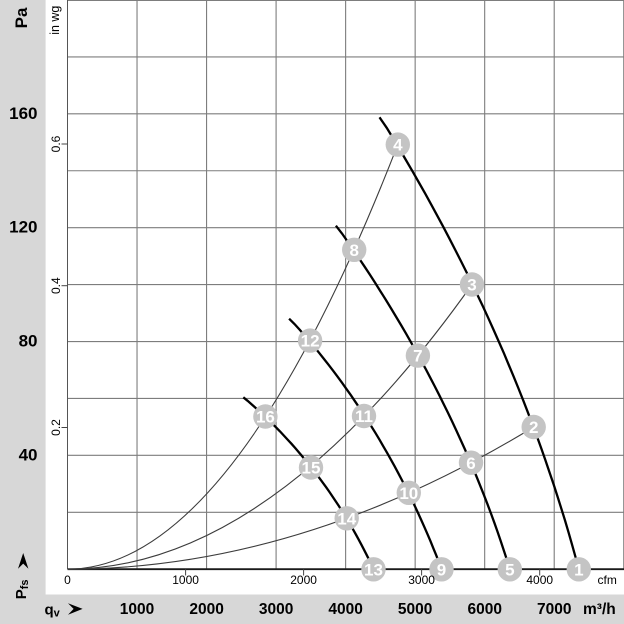 This screenshot has width=624, height=624. Describe the element at coordinates (23, 227) in the screenshot. I see `svg-text: 120` at that location.